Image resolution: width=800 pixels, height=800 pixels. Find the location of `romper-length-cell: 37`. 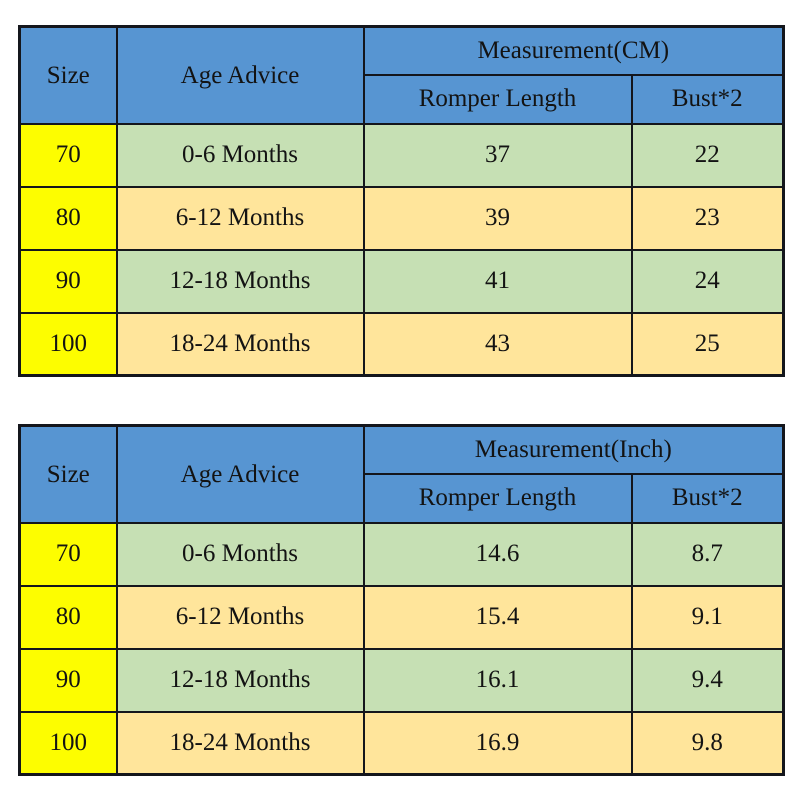

romper-length-cell: 37 is located at coordinates (497, 155).